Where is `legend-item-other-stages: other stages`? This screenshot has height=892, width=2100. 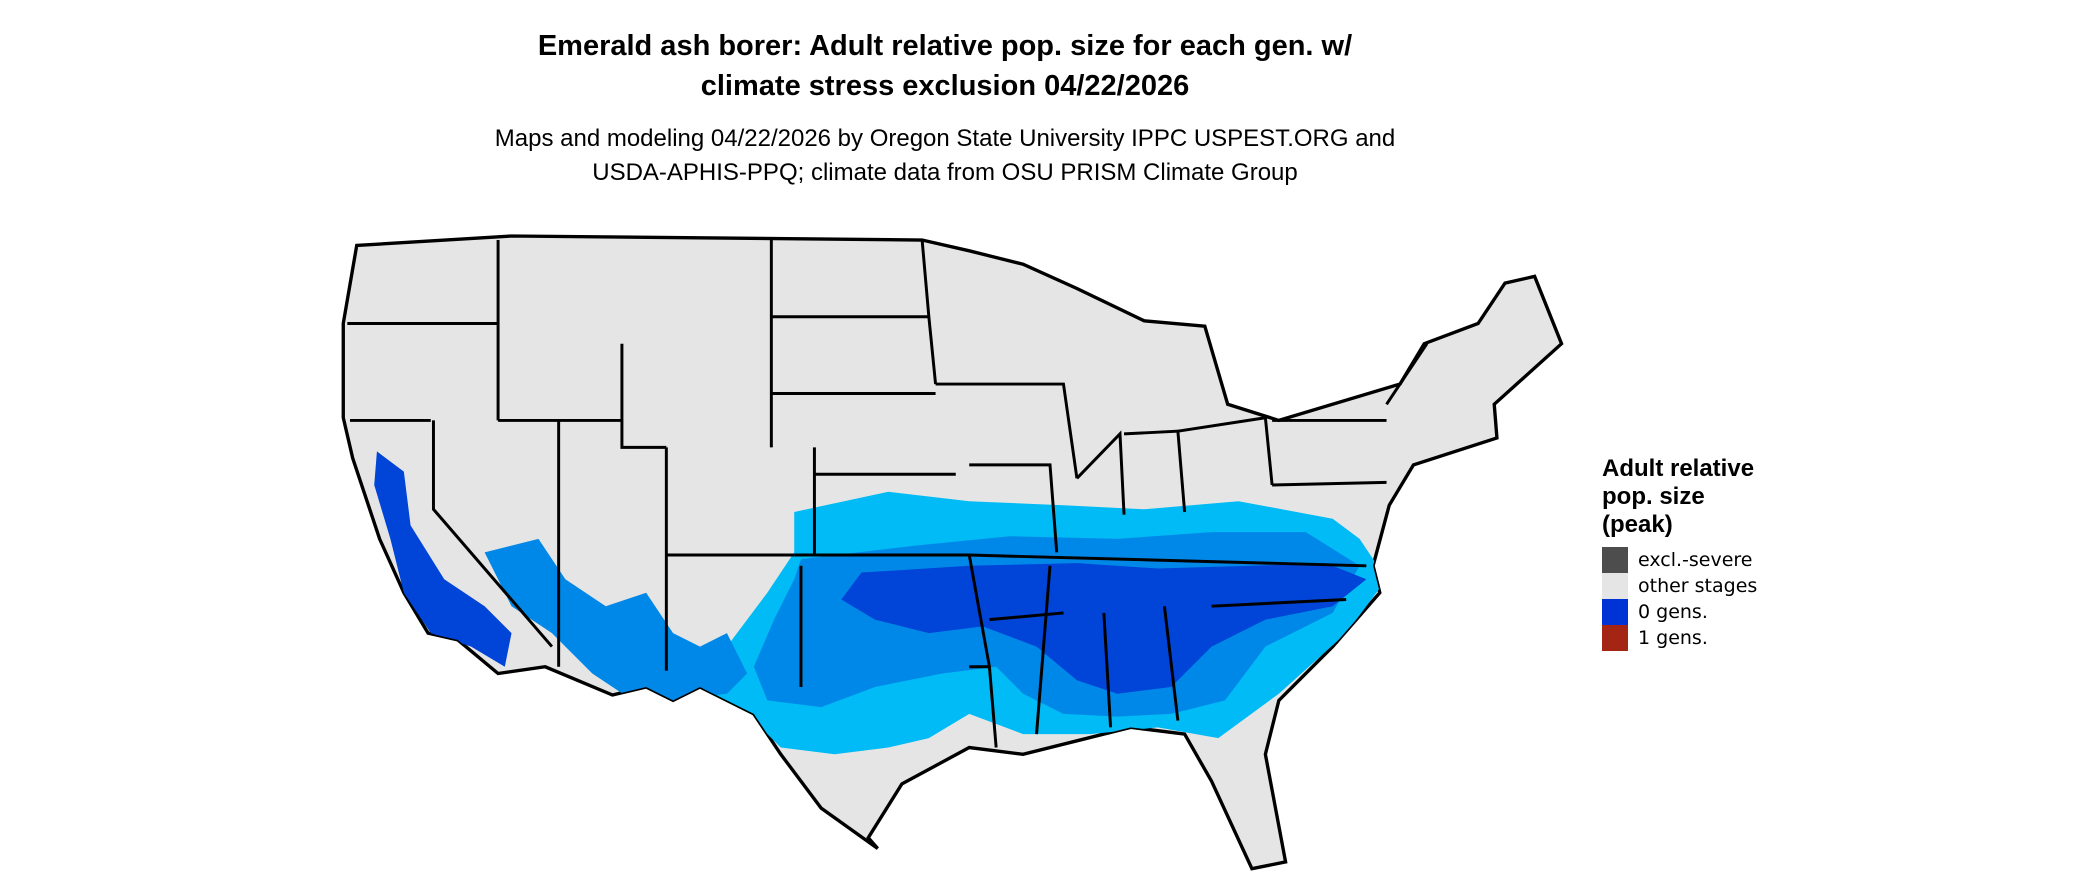
legend-item-other-stages: other stages is located at coordinates (1702, 586).